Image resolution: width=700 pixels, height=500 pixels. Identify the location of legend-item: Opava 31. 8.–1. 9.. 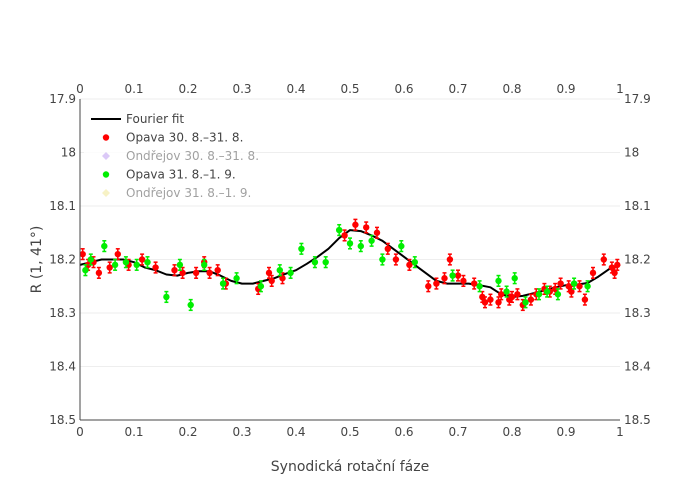
(169, 175).